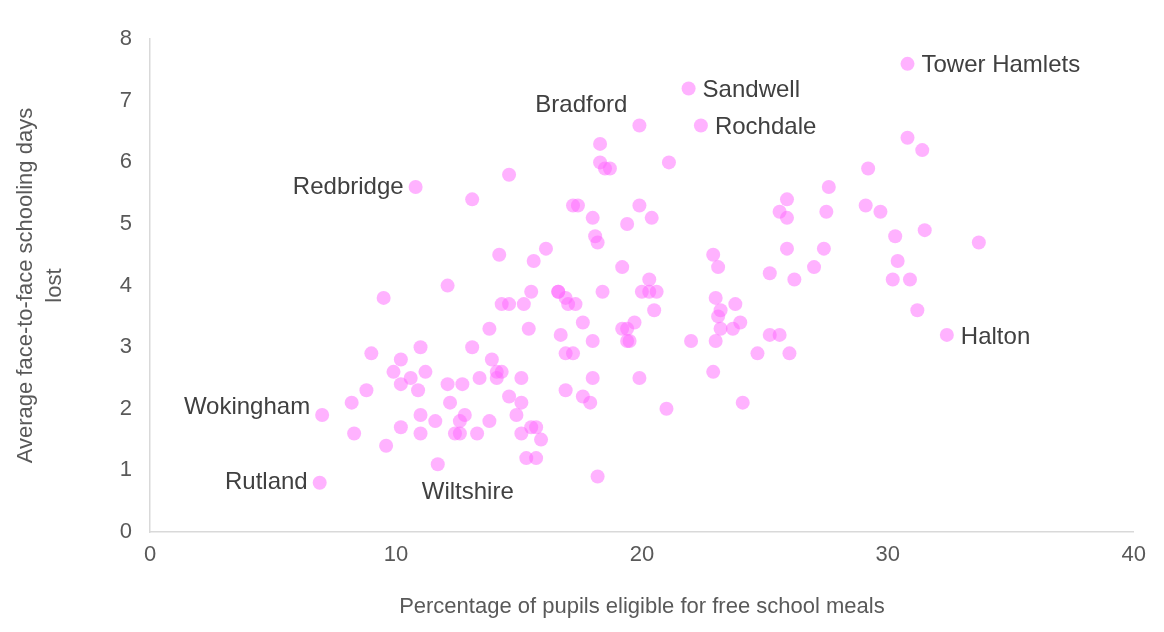 This screenshot has width=1164, height=632. What do you see at coordinates (39, 285) in the screenshot?
I see `y-axis-title: Average face-to-face schooling days lost` at bounding box center [39, 285].